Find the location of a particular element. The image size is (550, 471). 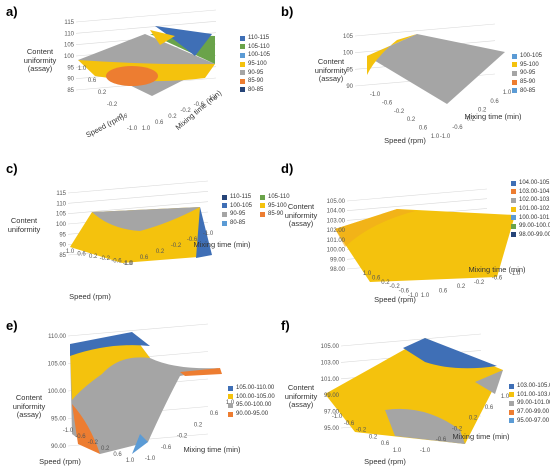

legend-label: 100-105 is located at coordinates (531, 56).